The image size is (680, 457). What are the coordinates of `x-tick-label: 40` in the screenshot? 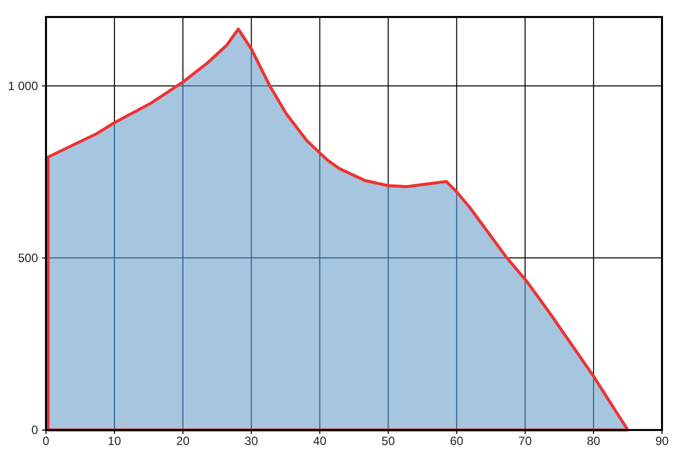 It's located at (320, 441).